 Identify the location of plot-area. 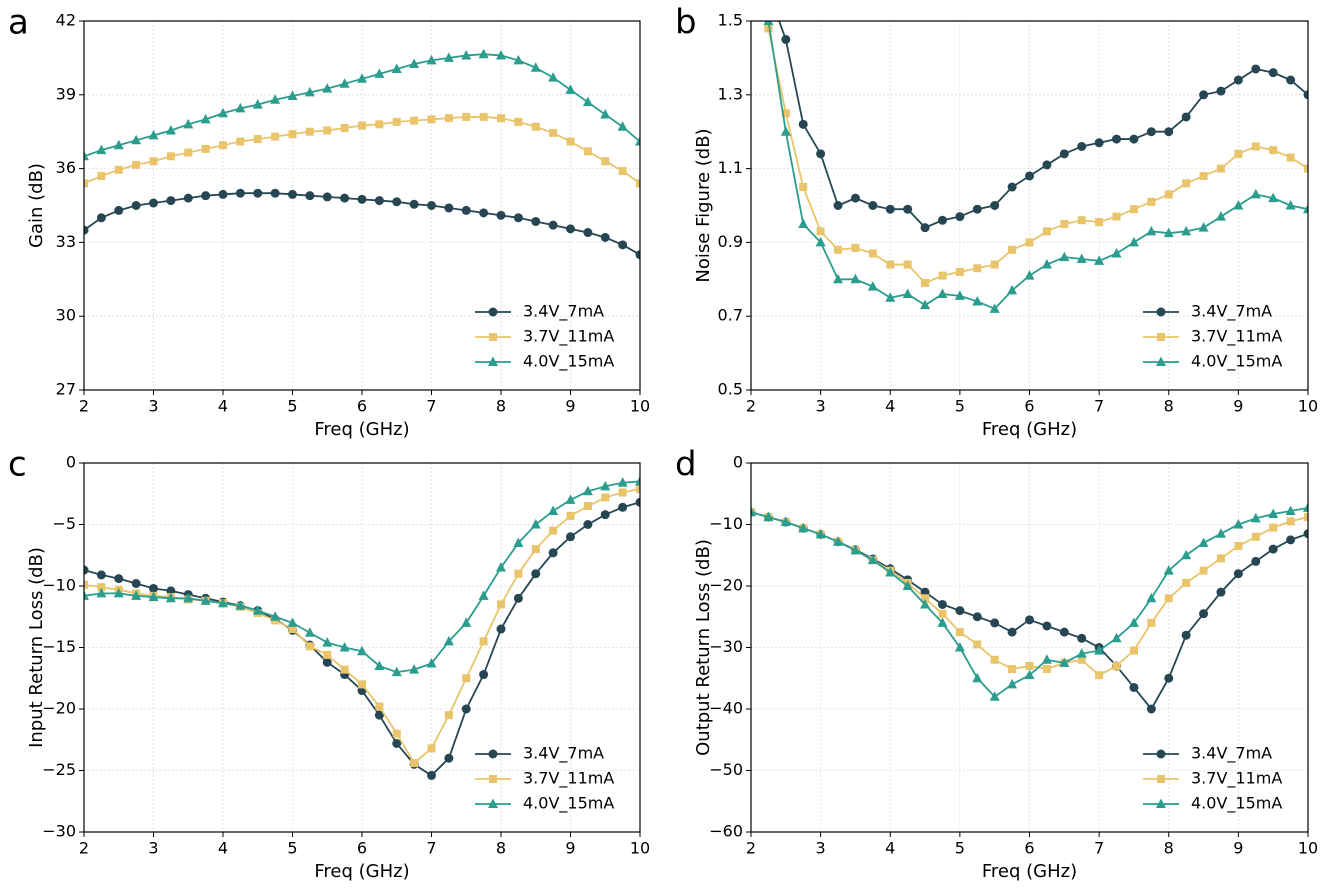
(1035, 167).